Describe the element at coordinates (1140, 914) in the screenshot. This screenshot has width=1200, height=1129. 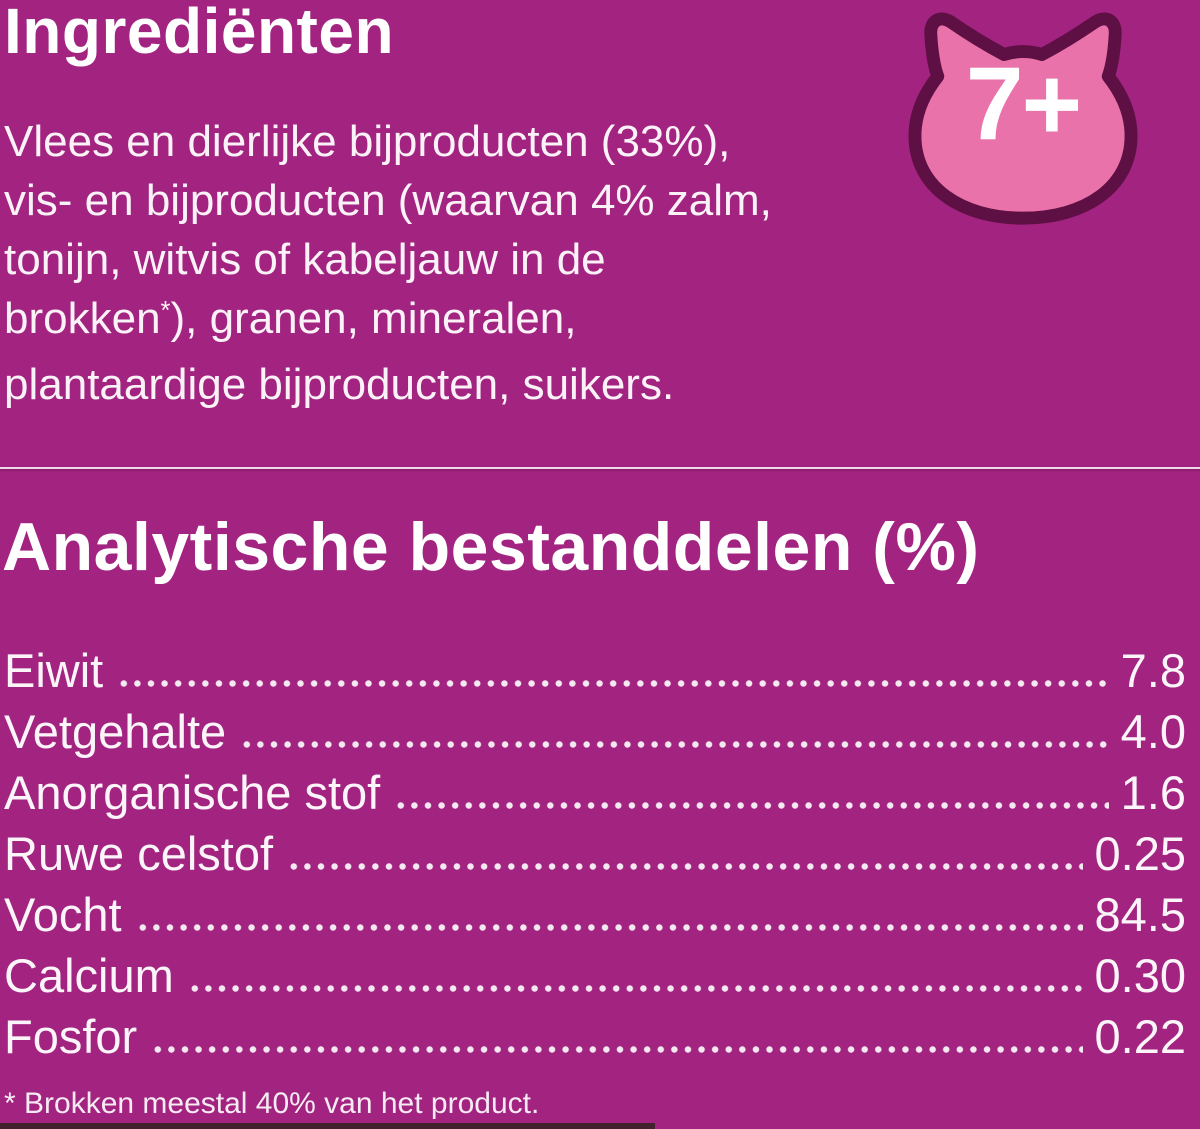
I see `row-value: 84.5` at that location.